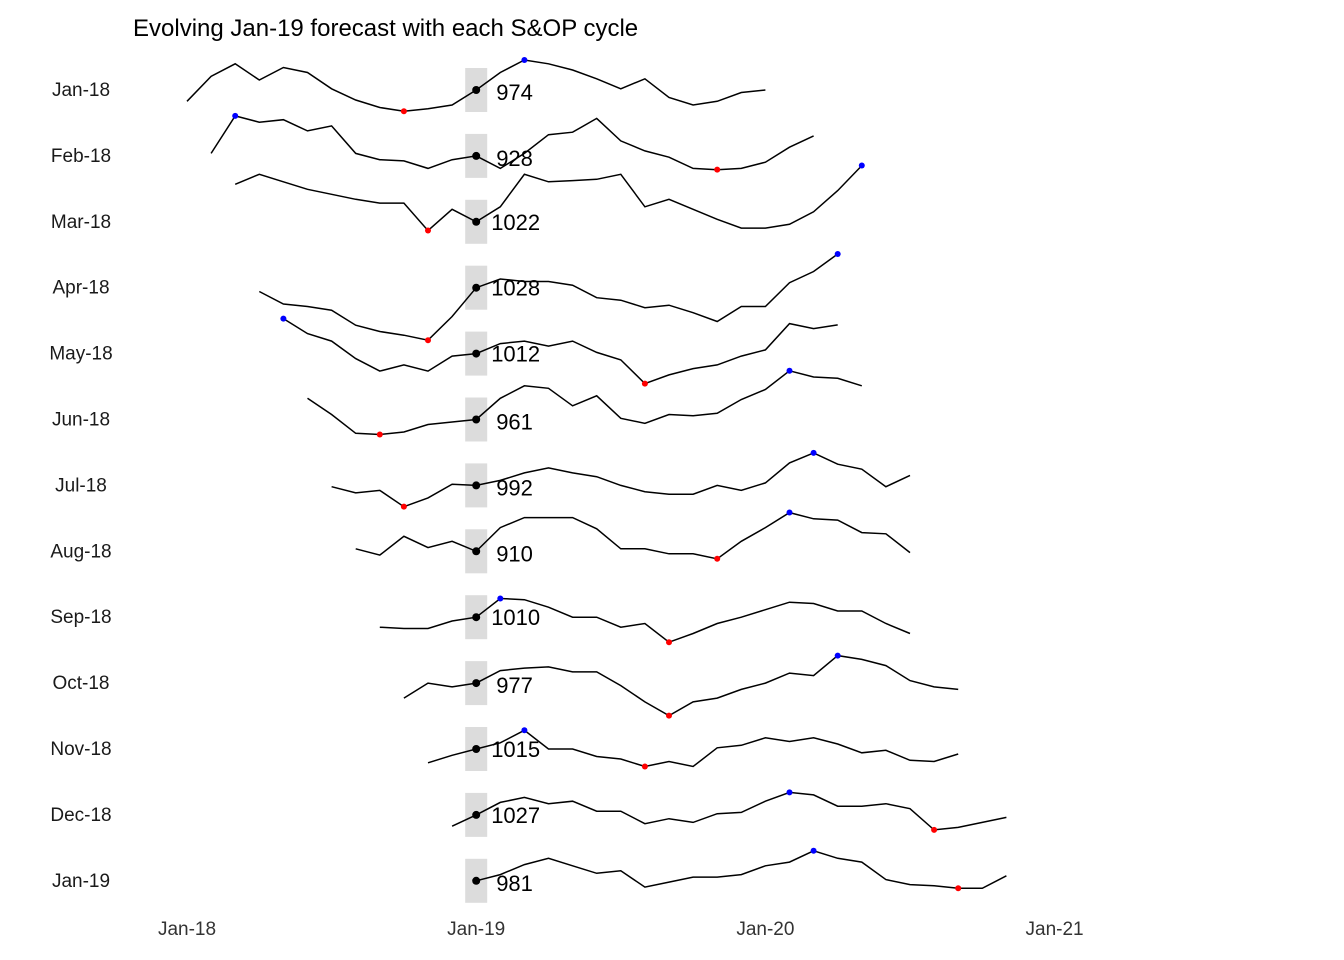 This screenshot has height=960, width=1344. What do you see at coordinates (514, 92) in the screenshot?
I see `data-label: 974` at bounding box center [514, 92].